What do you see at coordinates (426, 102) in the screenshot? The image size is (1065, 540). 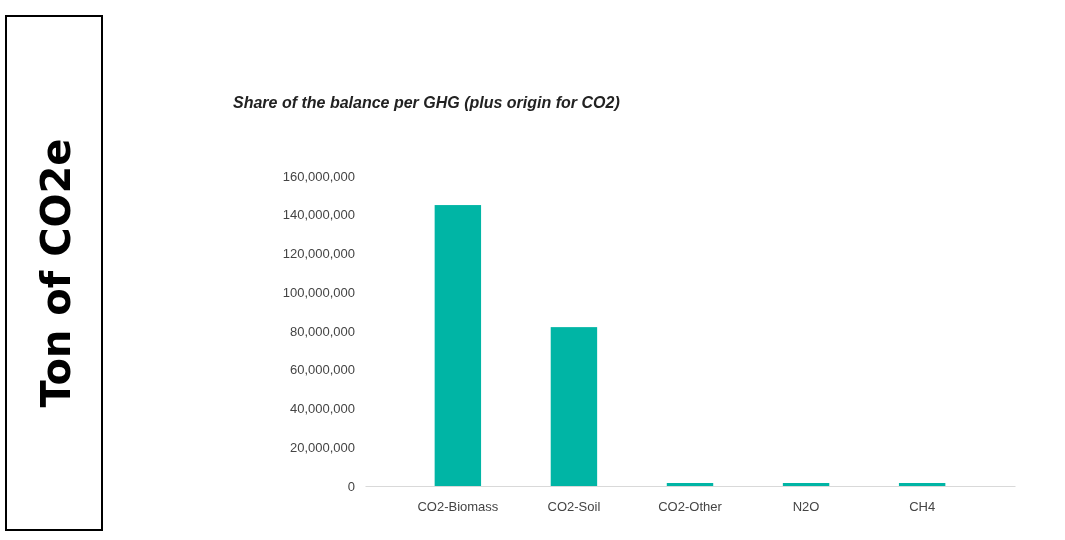 I see `chart-title: Share of the balance per GHG (plus origin for CO2)` at bounding box center [426, 102].